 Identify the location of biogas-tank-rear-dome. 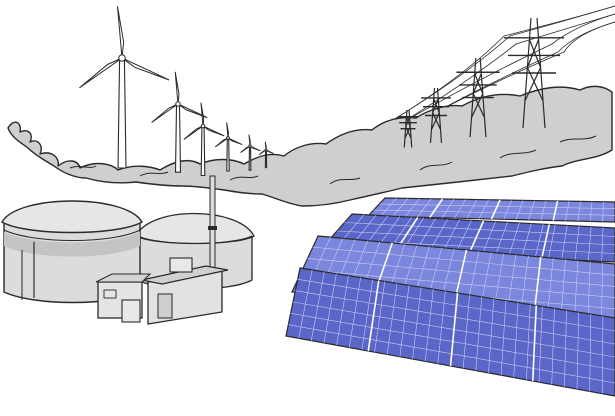
(195, 228).